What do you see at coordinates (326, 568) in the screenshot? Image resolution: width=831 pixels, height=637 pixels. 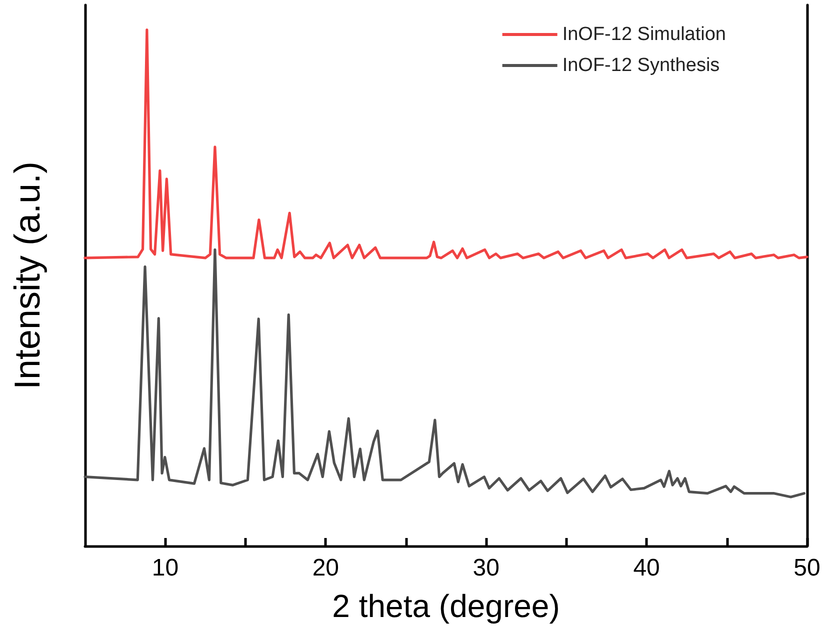 I see `x-tick-label: 20` at bounding box center [326, 568].